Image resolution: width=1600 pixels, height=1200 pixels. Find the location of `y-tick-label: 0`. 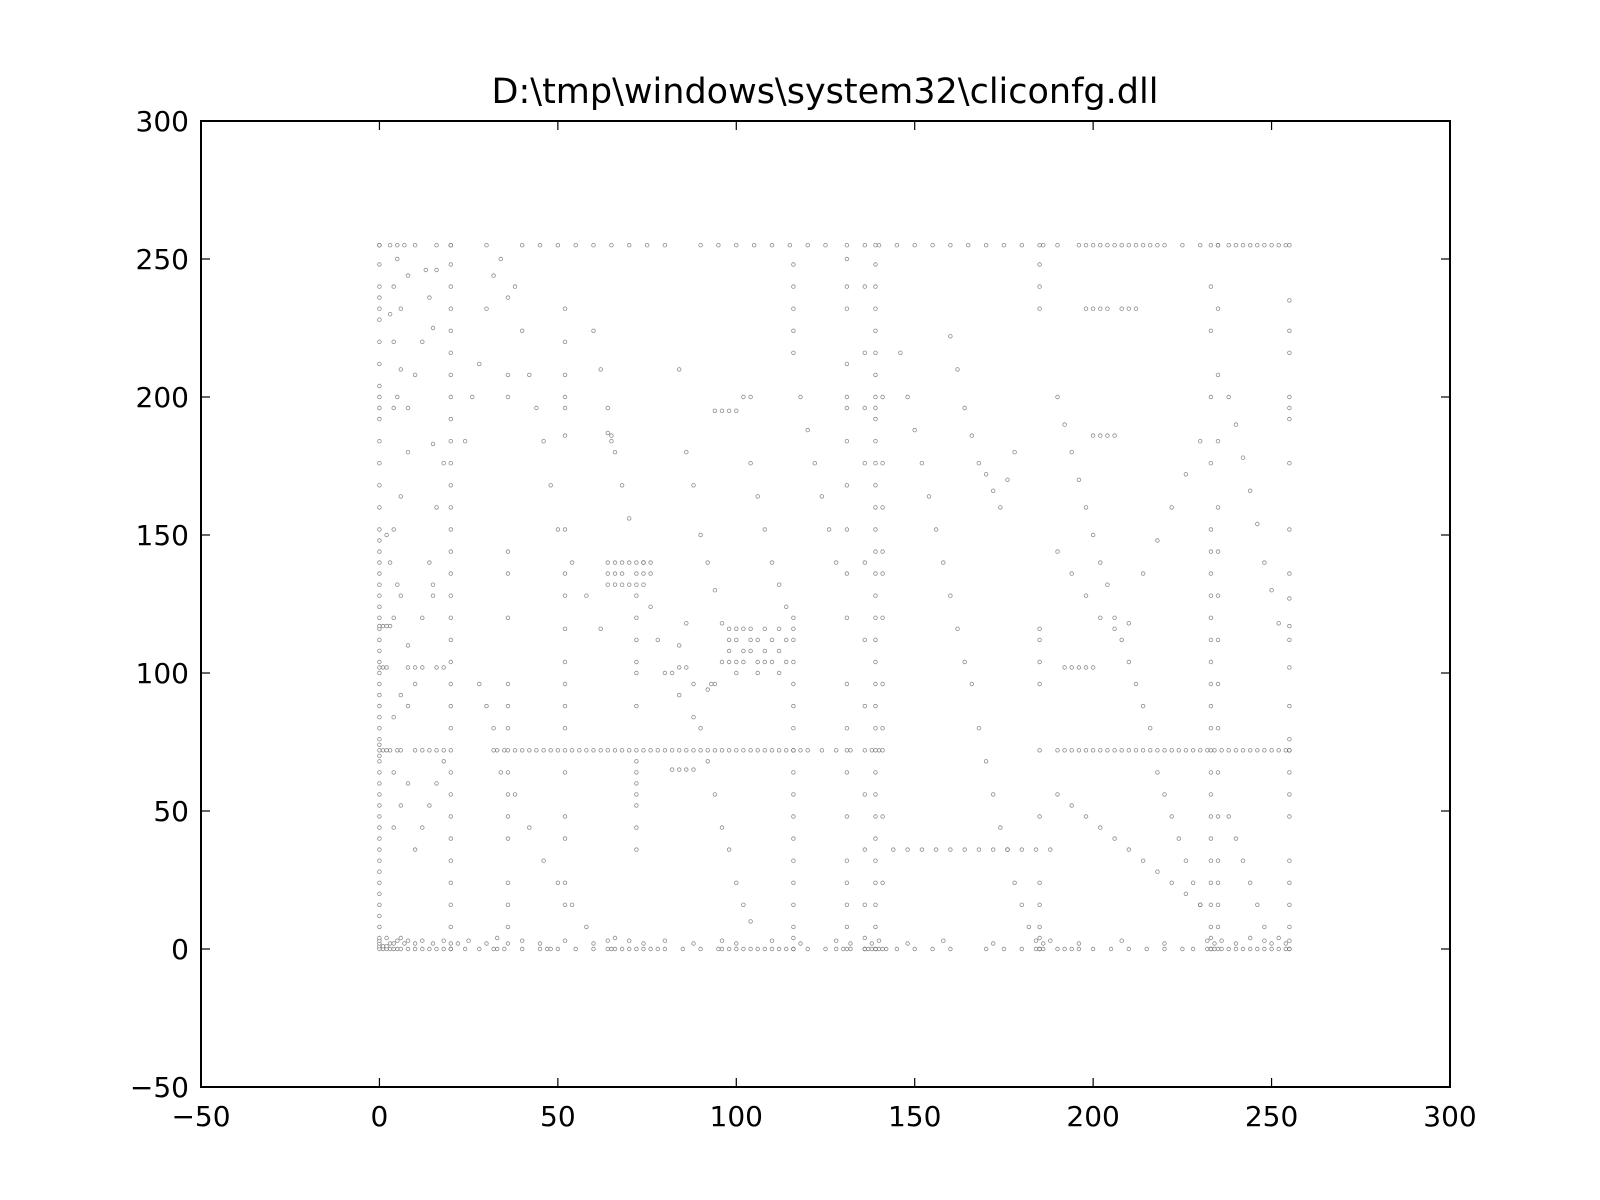

y-tick-label: 0 is located at coordinates (180, 949).